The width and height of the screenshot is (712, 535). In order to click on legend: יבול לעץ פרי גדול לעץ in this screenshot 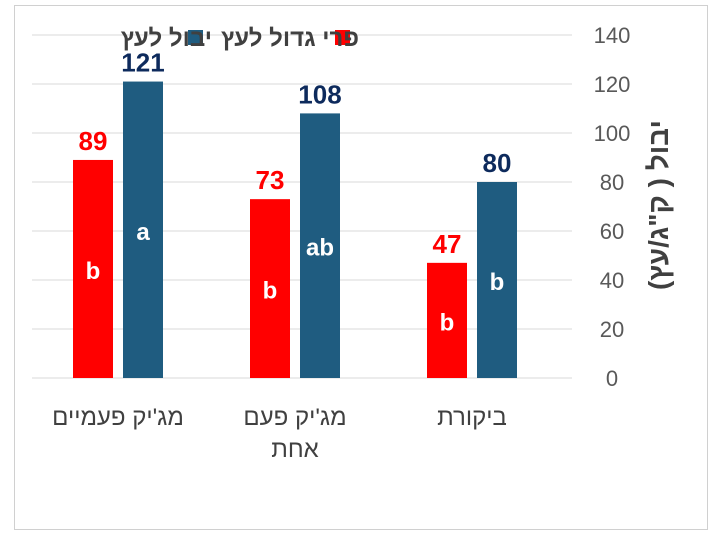, I will do `click(240, 38)`.